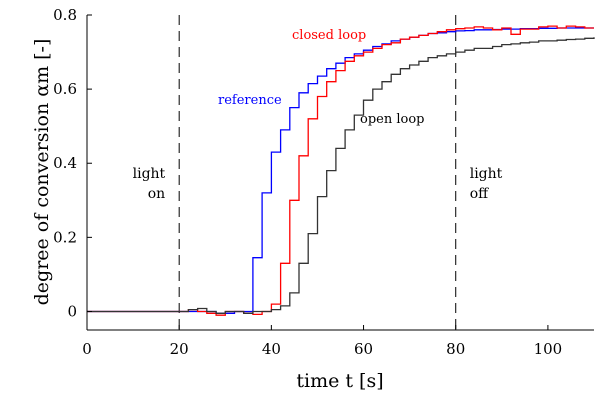 This screenshot has width=597, height=397. What do you see at coordinates (329, 35) in the screenshot?
I see `series-label-closed-loop: closed loop` at bounding box center [329, 35].